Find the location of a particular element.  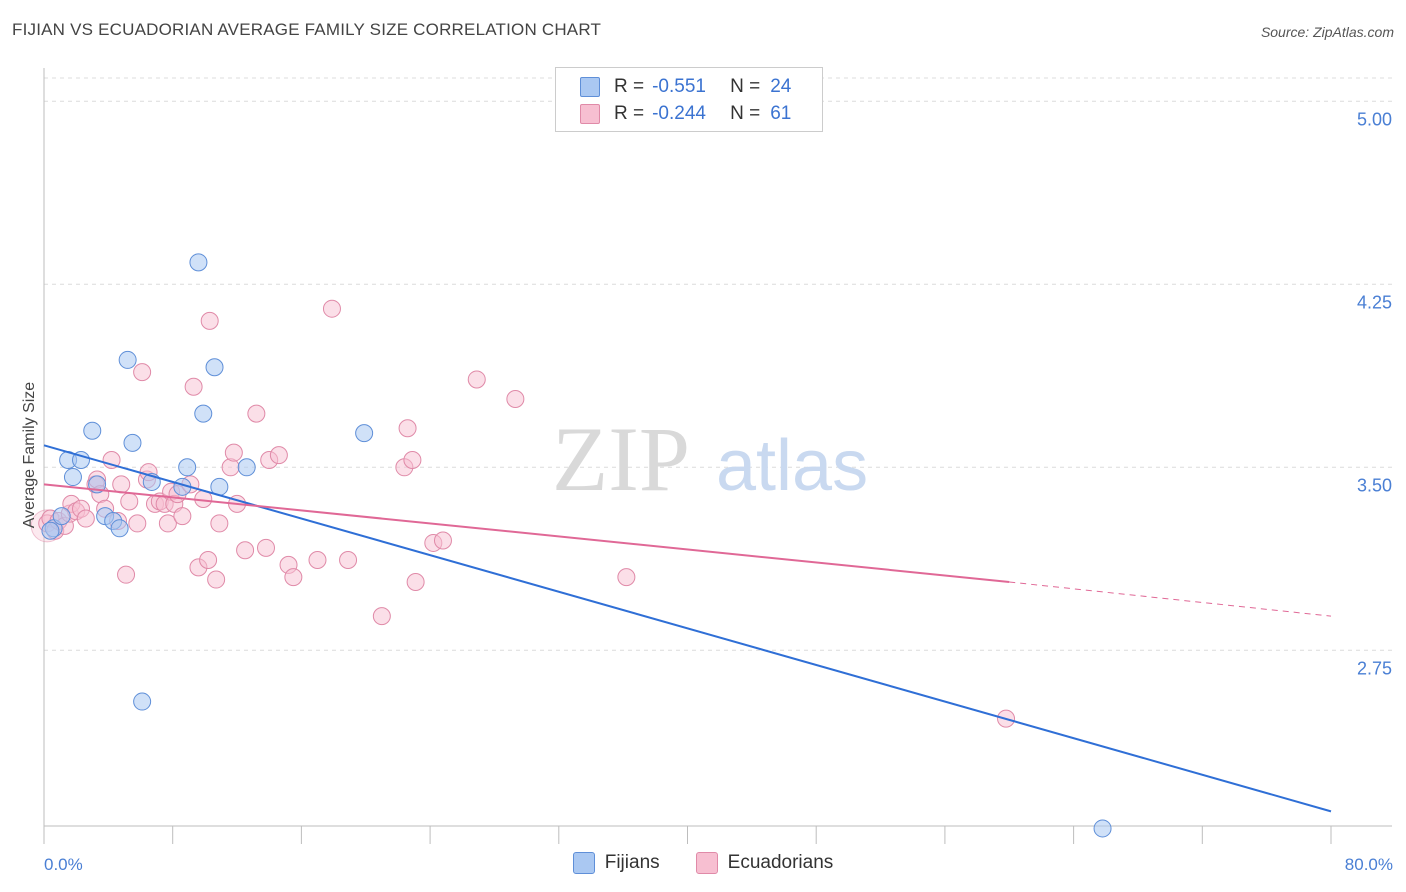

legend-label-ecuadorians: Ecuadorians is located at coordinates (780, 862).